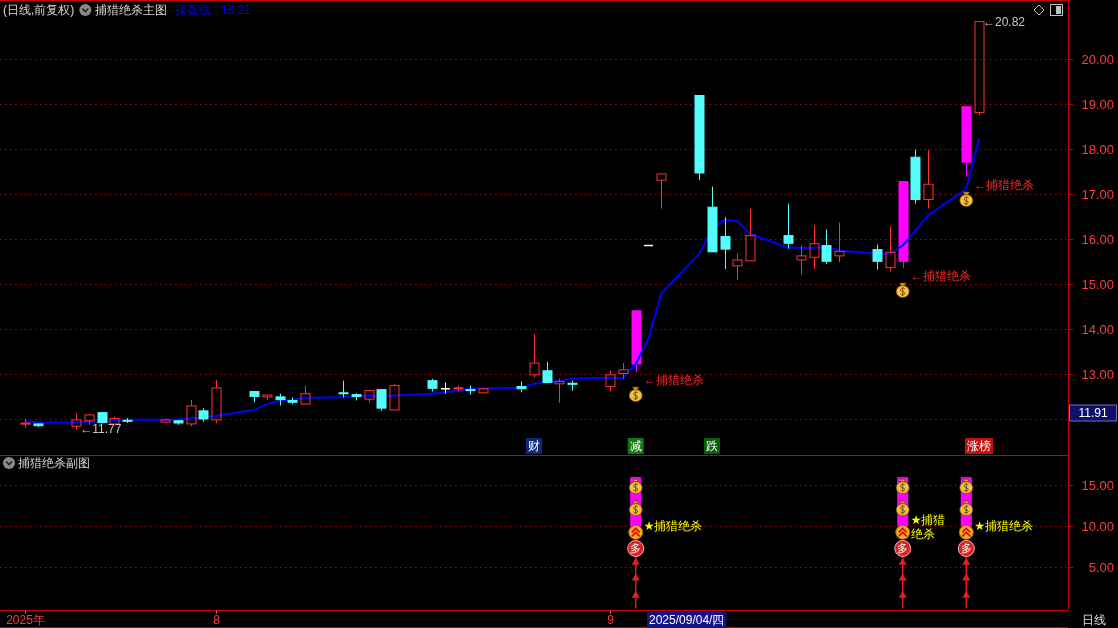  I want to click on y-tick-label: 13.00, so click(1097, 374).